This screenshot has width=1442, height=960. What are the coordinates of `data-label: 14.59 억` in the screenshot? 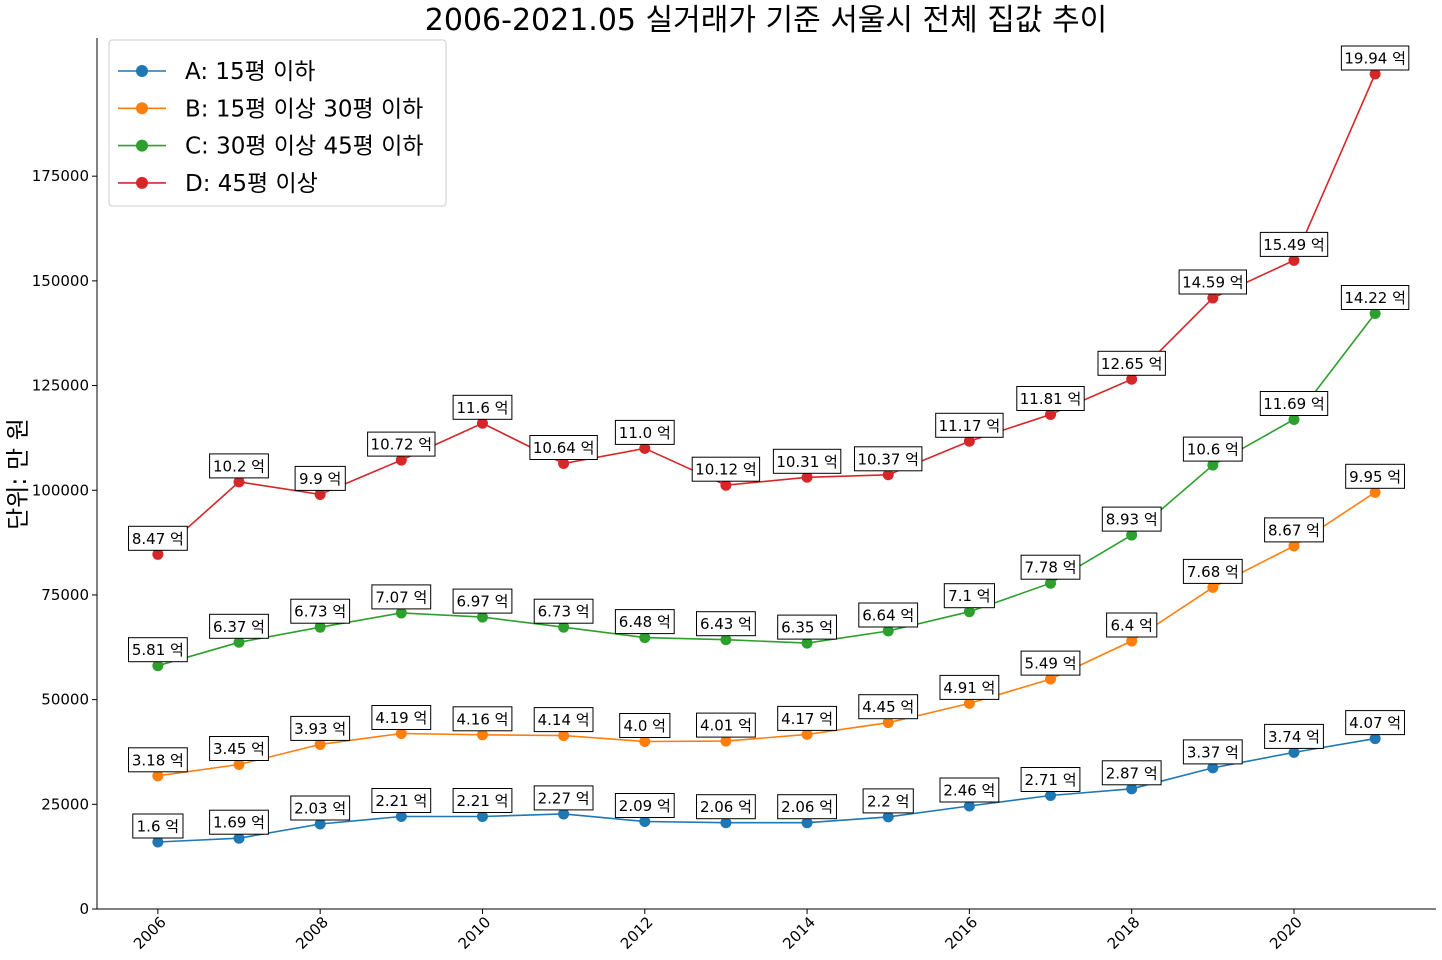 It's located at (1213, 283).